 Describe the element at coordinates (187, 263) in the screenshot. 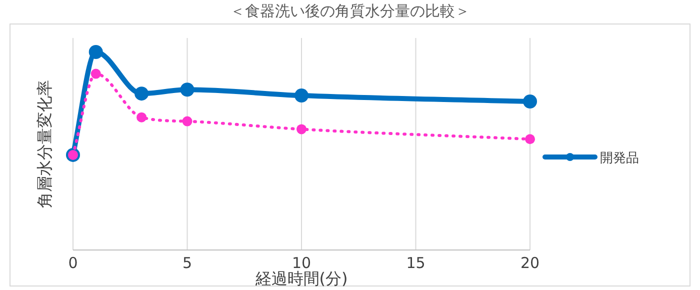

I see `x-tick-label: 5` at that location.